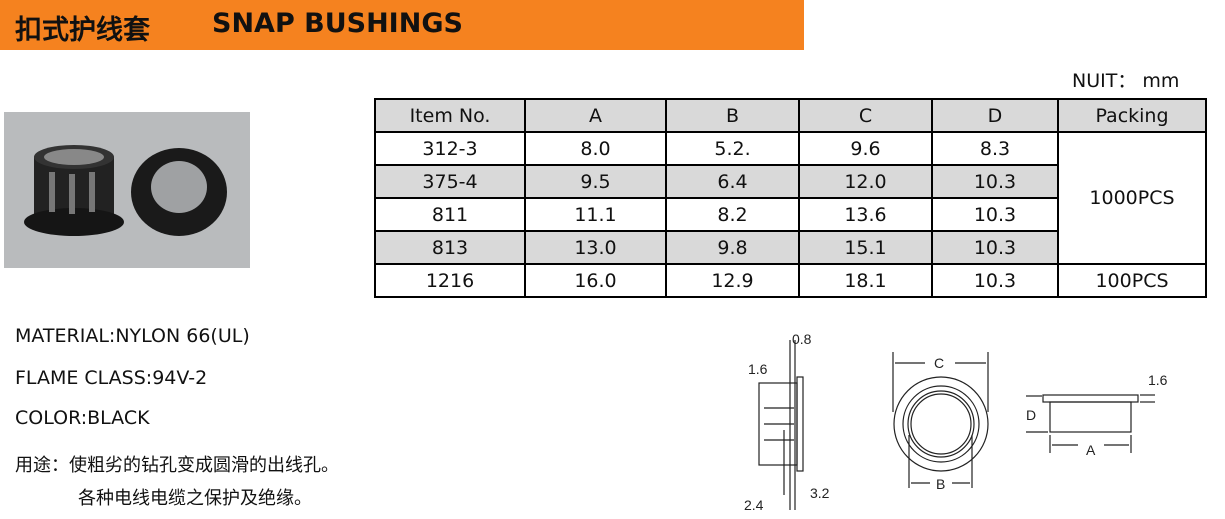  I want to click on cell: 11.1, so click(595, 214).